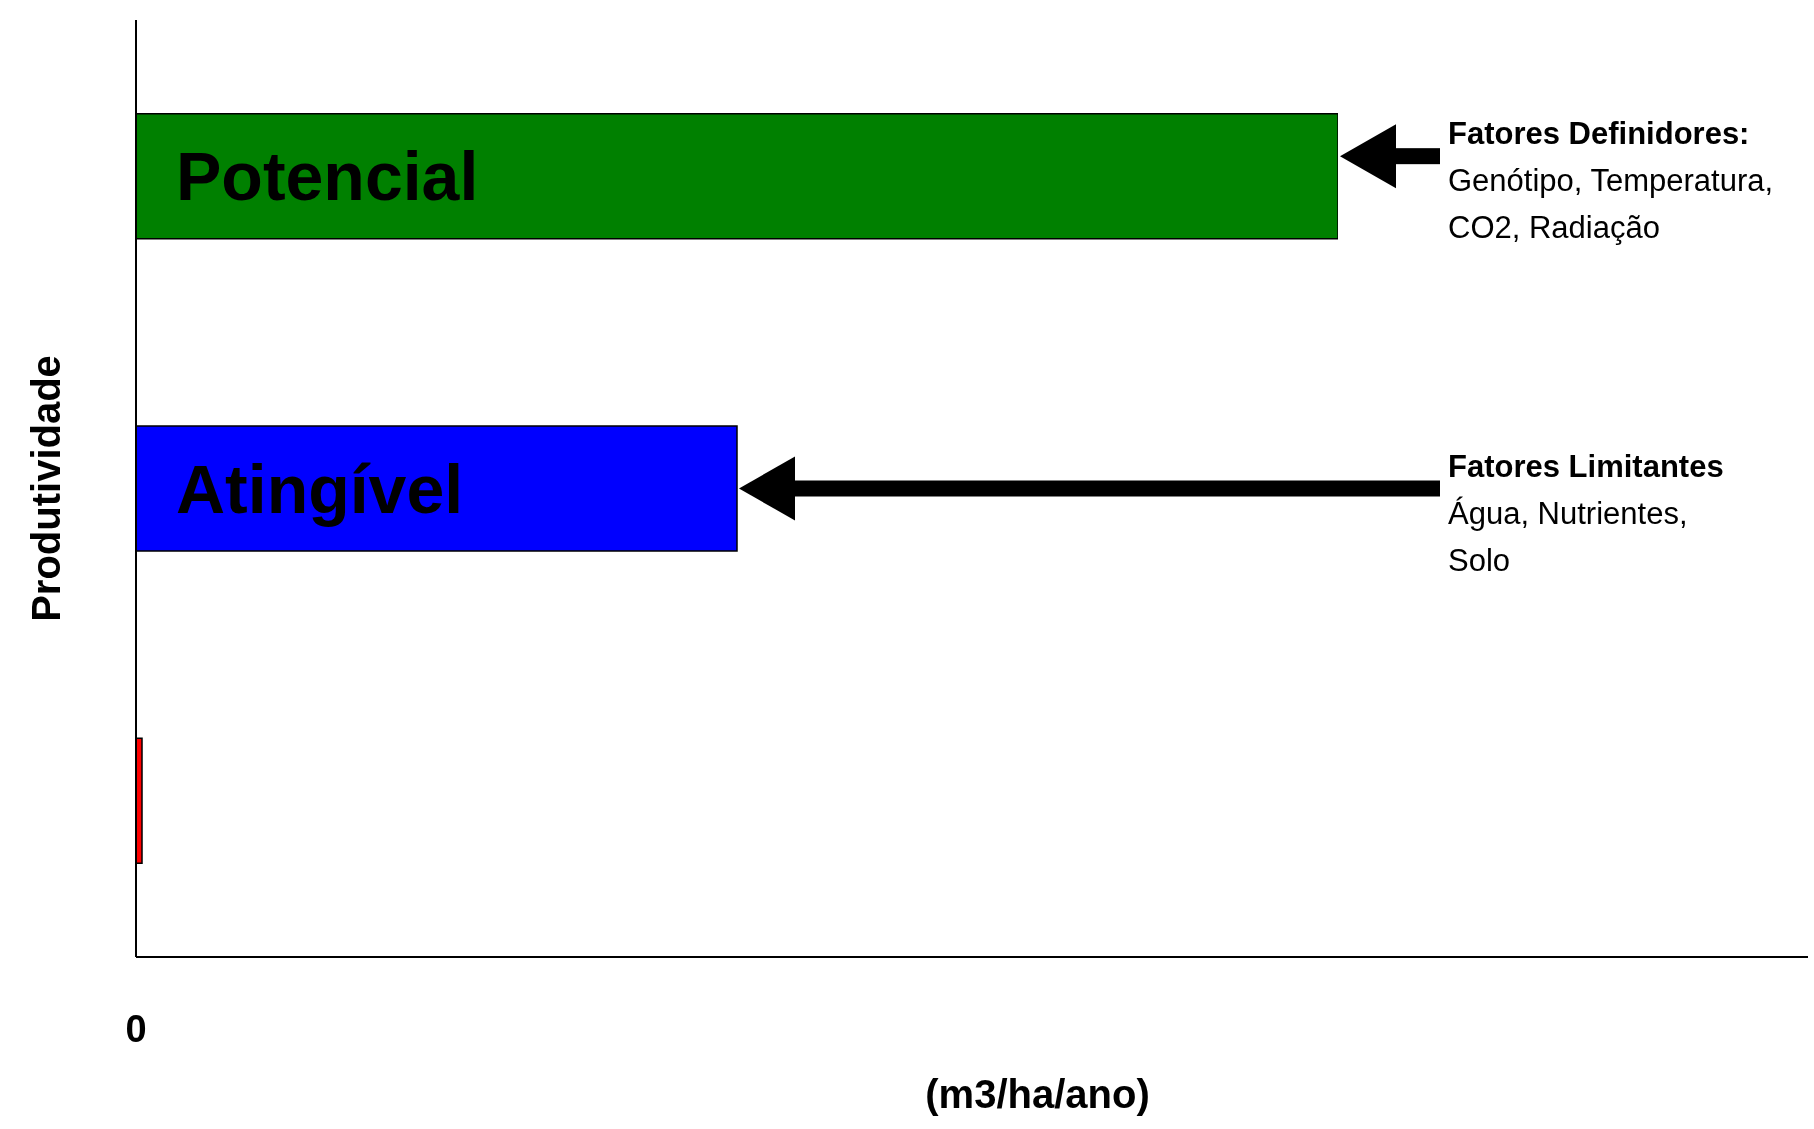 The height and width of the screenshot is (1129, 1814). Describe the element at coordinates (1611, 181) in the screenshot. I see `text: Fatores Definidores: Genótipo, Temperatura, CO2, Radiação` at that location.